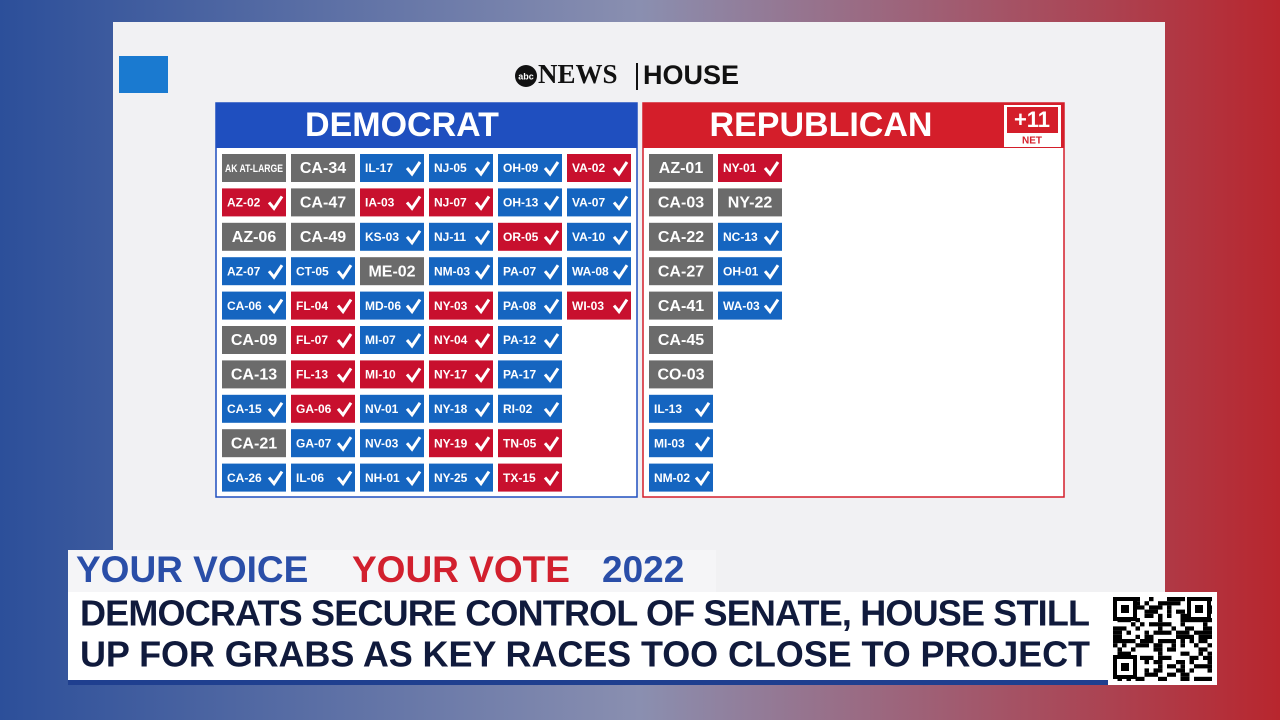 The width and height of the screenshot is (1280, 725). I want to click on race-label: AZ-02, so click(244, 203).